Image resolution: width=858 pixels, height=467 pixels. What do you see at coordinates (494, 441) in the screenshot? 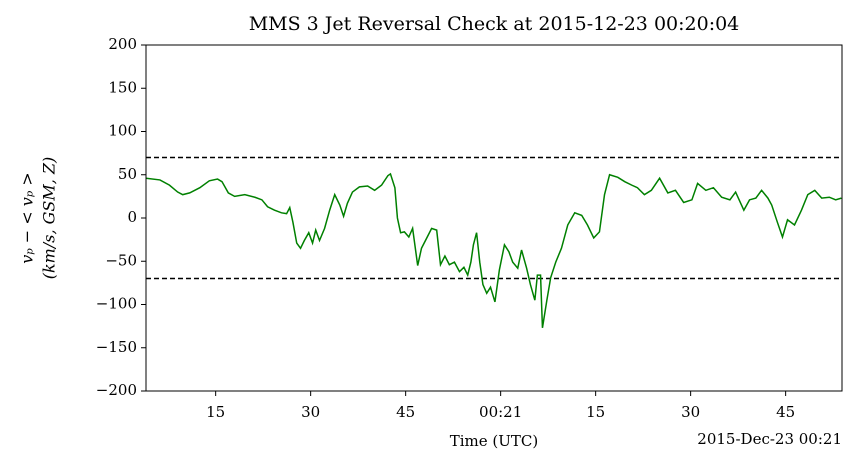
I see `x-axis-label: Time (UTC)` at bounding box center [494, 441].